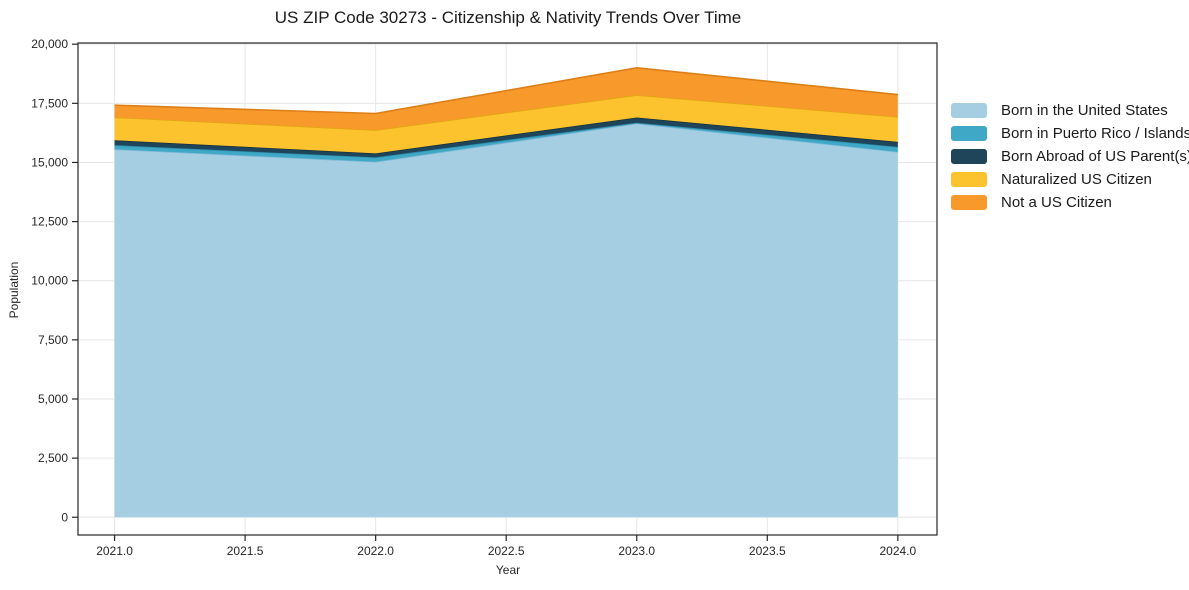 Image resolution: width=1189 pixels, height=590 pixels. I want to click on legend-item: Born in the United States, so click(1070, 110).